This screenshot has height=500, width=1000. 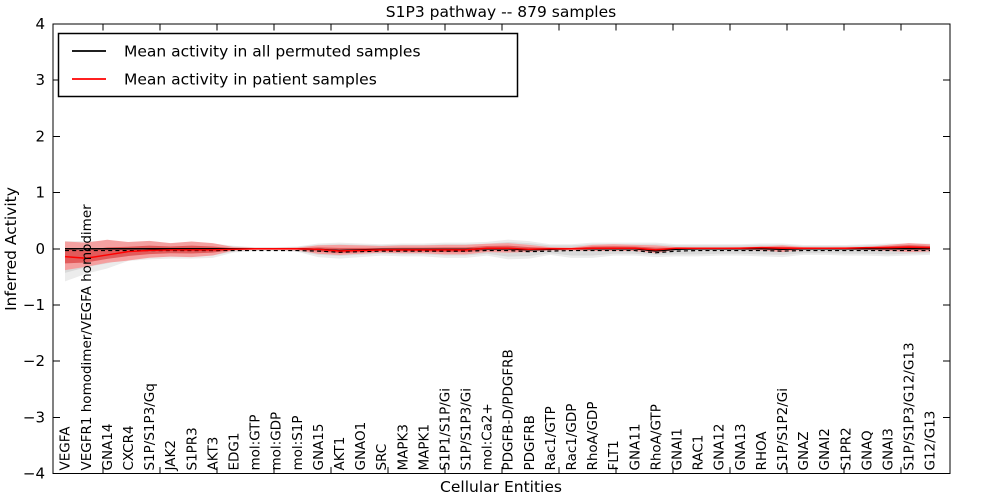 What do you see at coordinates (530, 442) in the screenshot?
I see `x-category-label: PDGFRB` at bounding box center [530, 442].